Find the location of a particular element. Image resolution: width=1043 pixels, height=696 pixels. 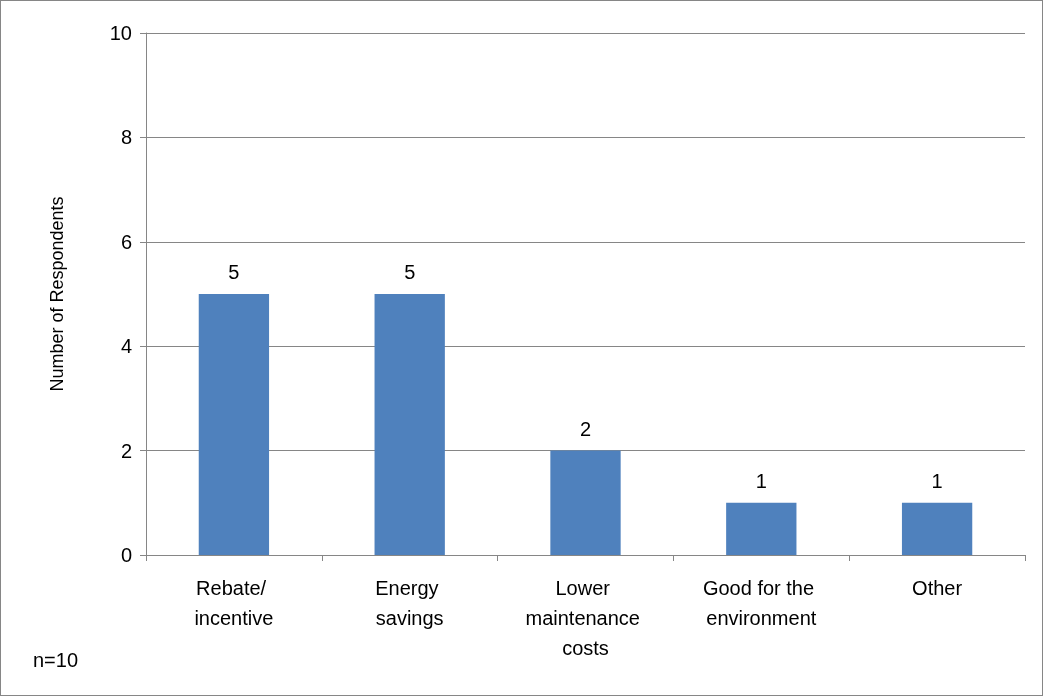

x-tick-label: Lower maintenance costs is located at coordinates (585, 618).